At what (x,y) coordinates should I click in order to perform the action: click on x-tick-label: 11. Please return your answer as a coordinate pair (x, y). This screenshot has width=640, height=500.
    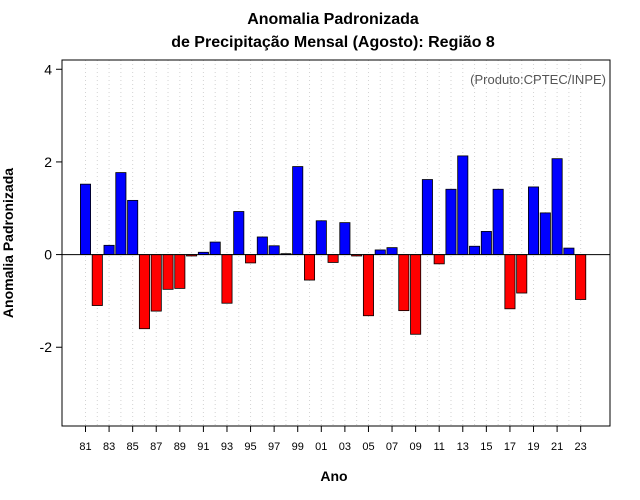
    Looking at the image, I should click on (438, 447).